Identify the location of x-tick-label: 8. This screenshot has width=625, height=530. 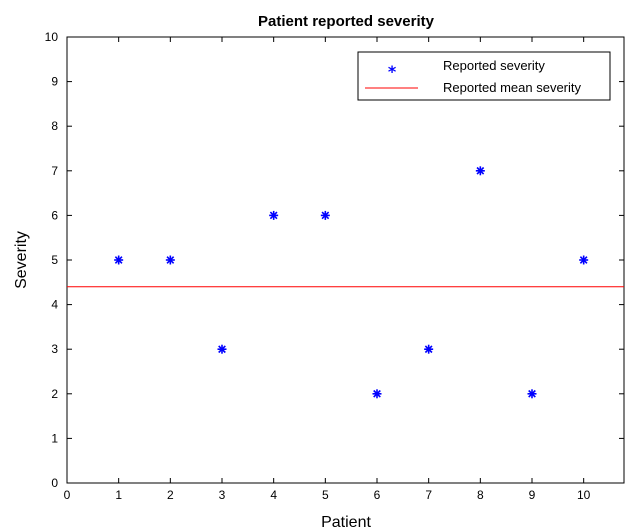
(480, 495).